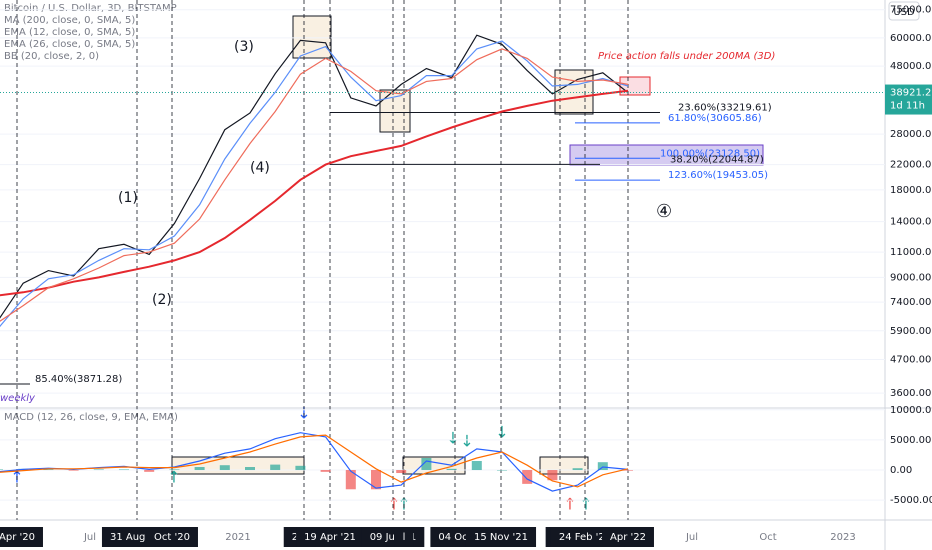 Image resolution: width=932 pixels, height=550 pixels. Describe the element at coordinates (454, 537) in the screenshot. I see `x-tick-label: 04 Oct` at that location.